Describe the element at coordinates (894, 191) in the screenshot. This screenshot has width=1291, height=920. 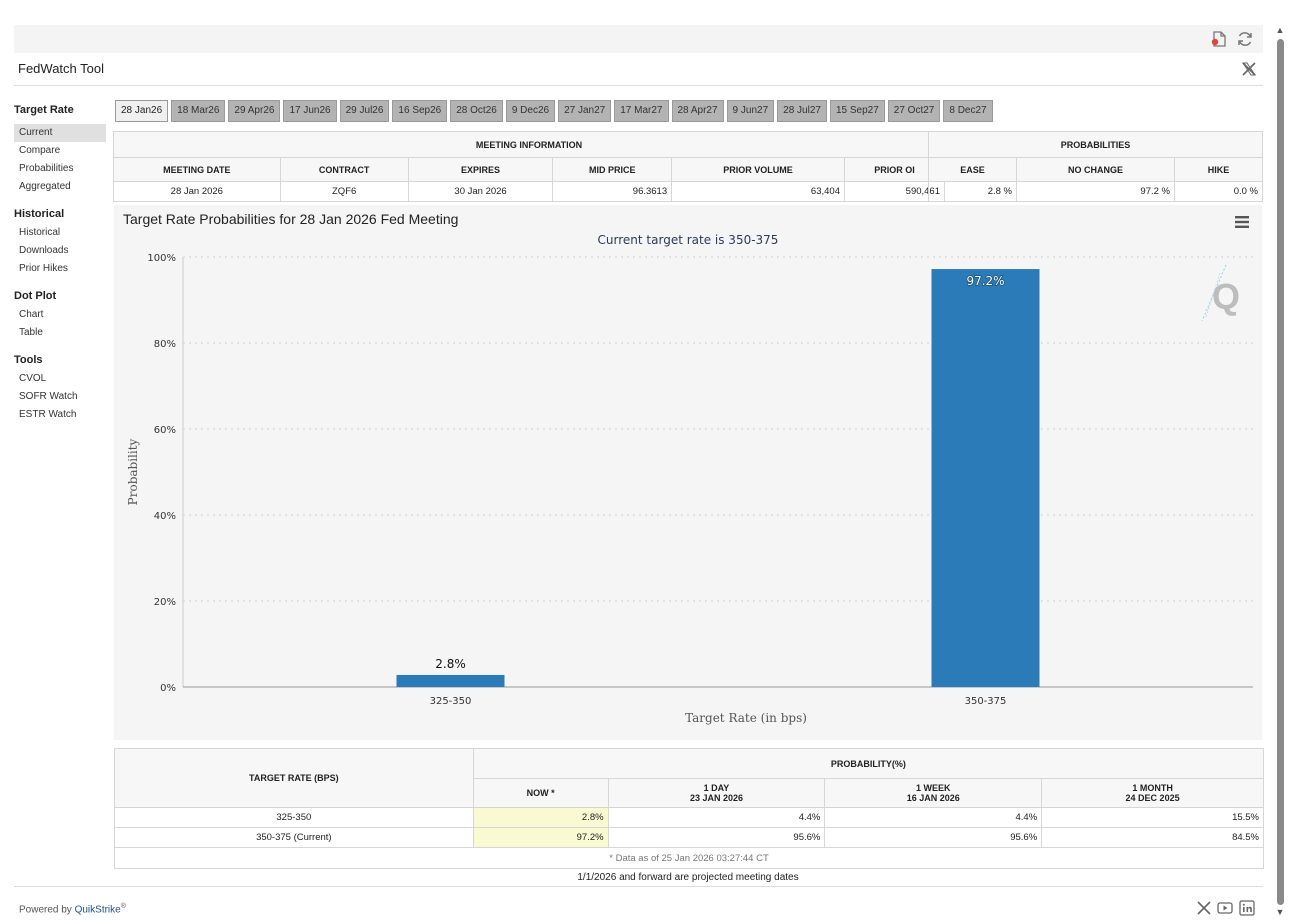
I see `cell-prior-oi: 590,461` at that location.